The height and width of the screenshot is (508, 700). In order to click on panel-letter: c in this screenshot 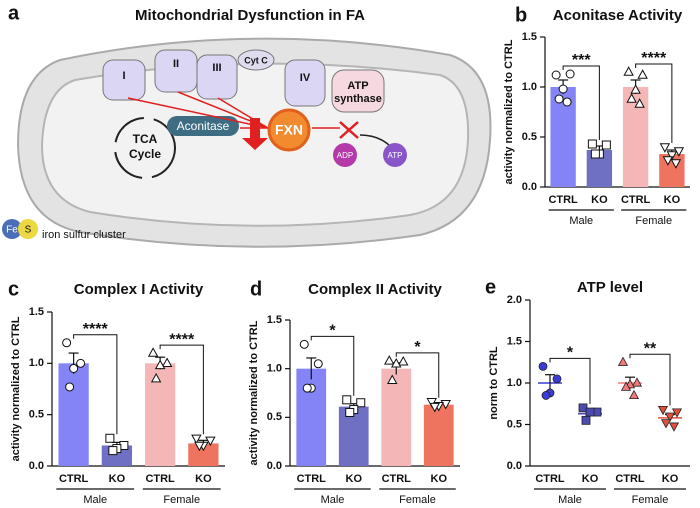, I will do `click(13, 289)`.